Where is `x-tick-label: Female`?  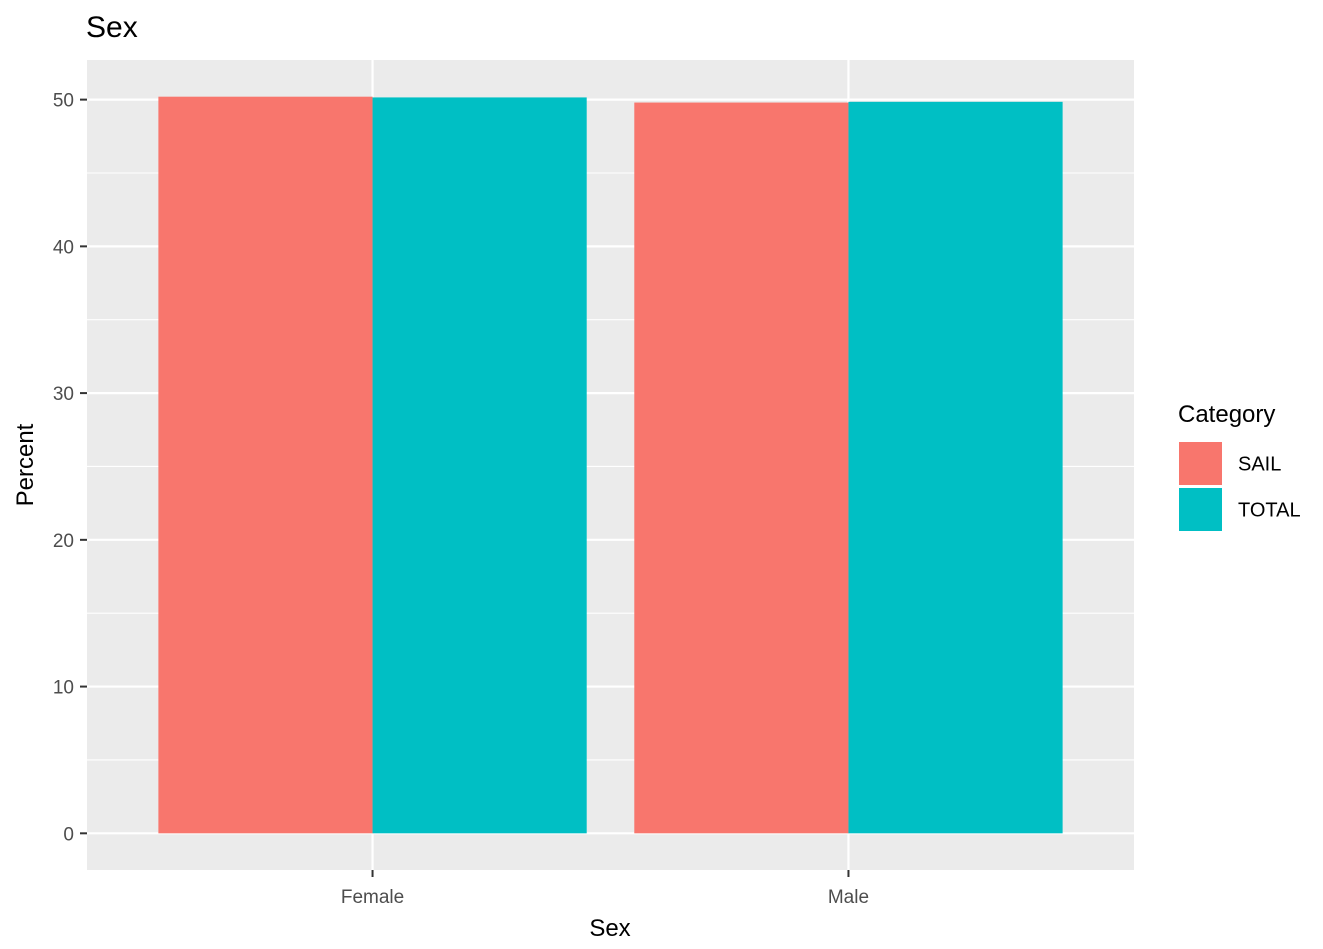 x-tick-label: Female is located at coordinates (372, 897).